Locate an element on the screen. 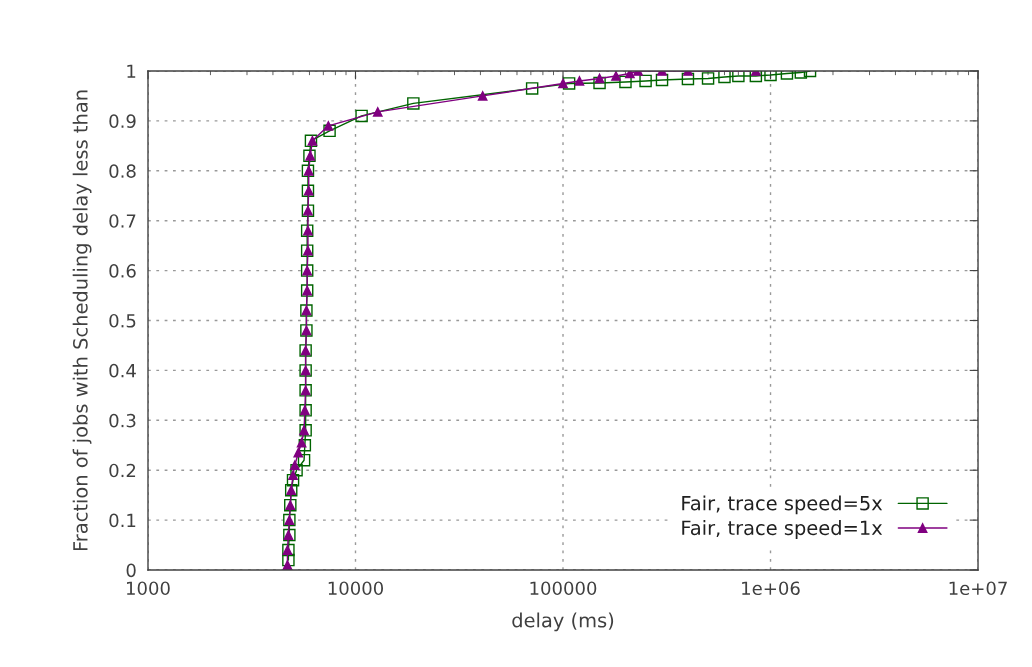 The image size is (1032, 667). y-tick-label: 0.1 is located at coordinates (122, 520).